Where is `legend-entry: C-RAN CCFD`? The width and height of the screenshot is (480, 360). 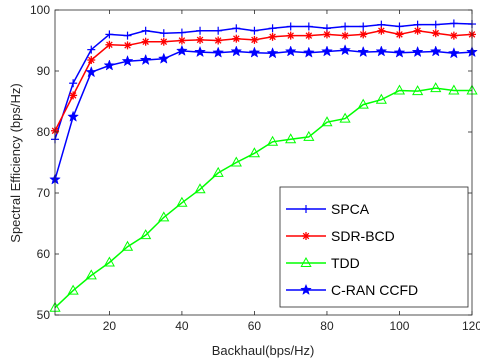 legend-entry: C-RAN CCFD is located at coordinates (352, 290).